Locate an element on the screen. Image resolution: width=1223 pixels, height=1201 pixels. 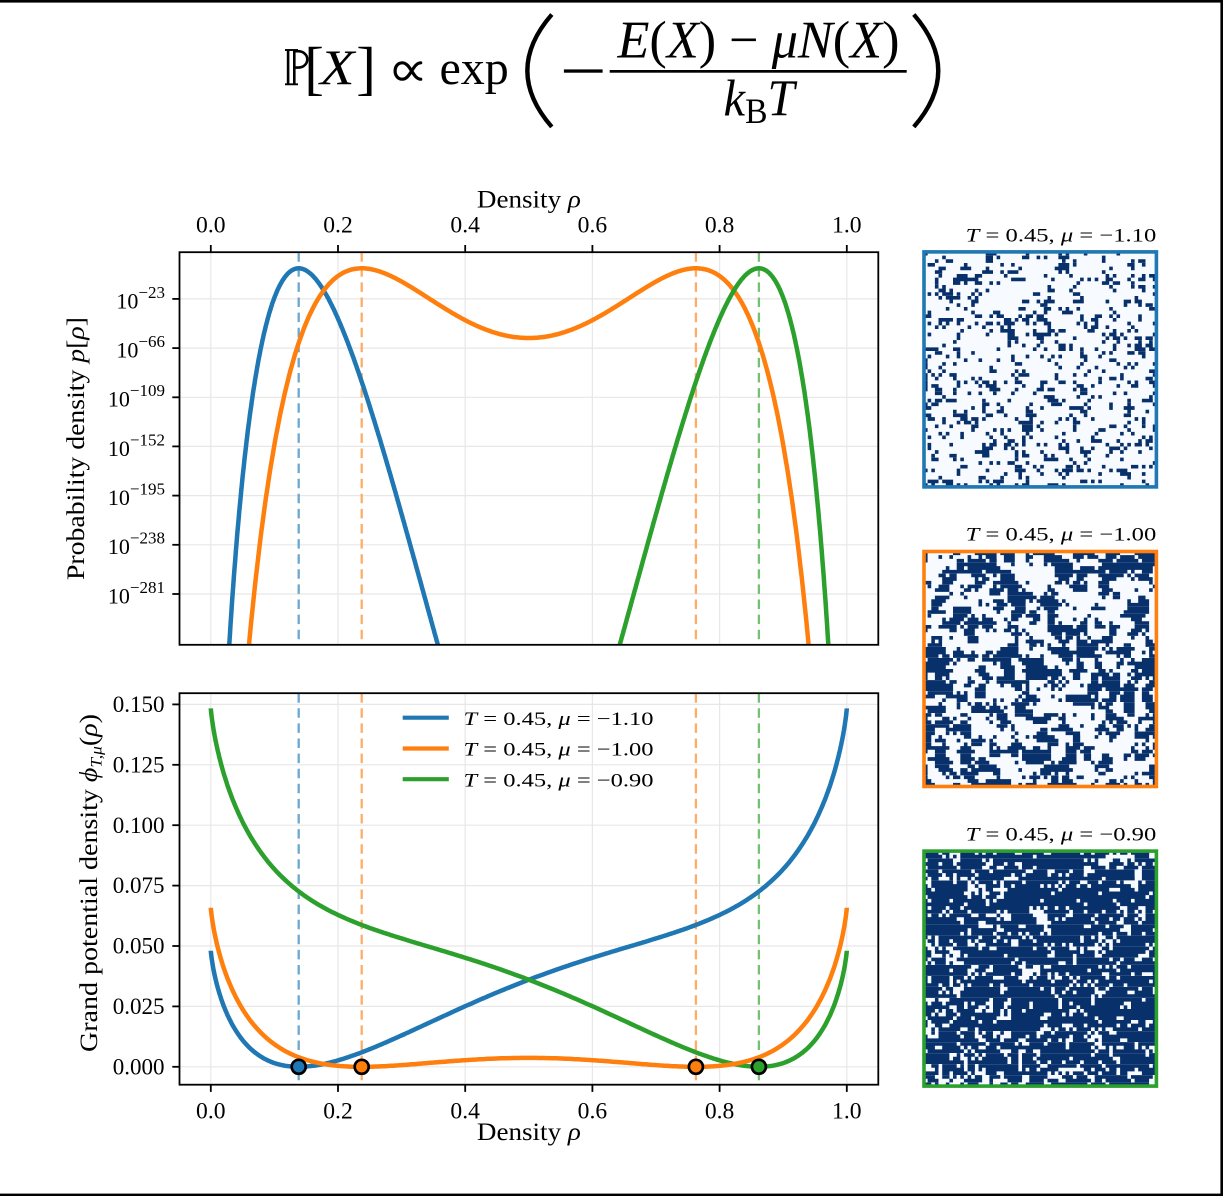
svg-text: 0.075 is located at coordinates (139, 885).